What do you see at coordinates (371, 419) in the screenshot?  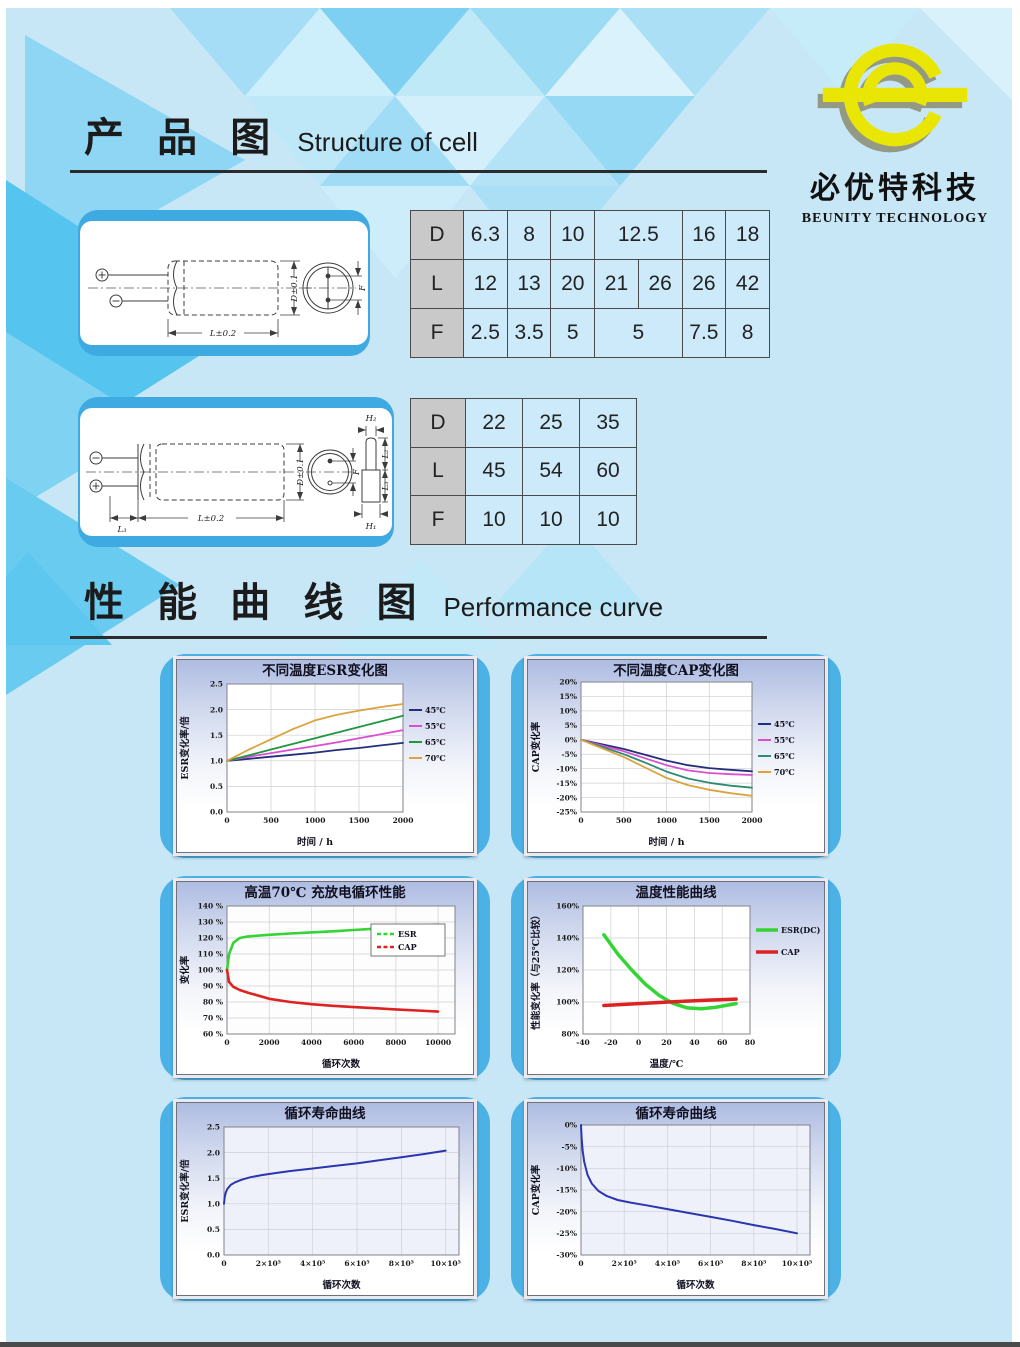 I see `dim-label-h2: H₂` at bounding box center [371, 419].